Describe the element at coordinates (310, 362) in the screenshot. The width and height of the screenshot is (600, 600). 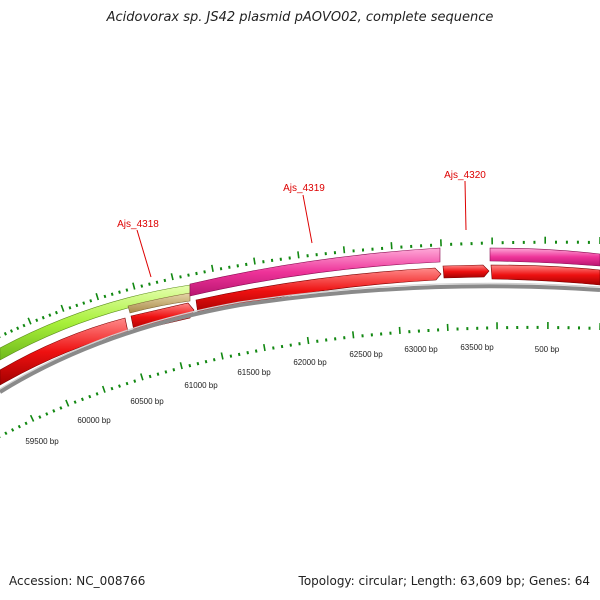
I see `scale-label: 62000 bp` at that location.